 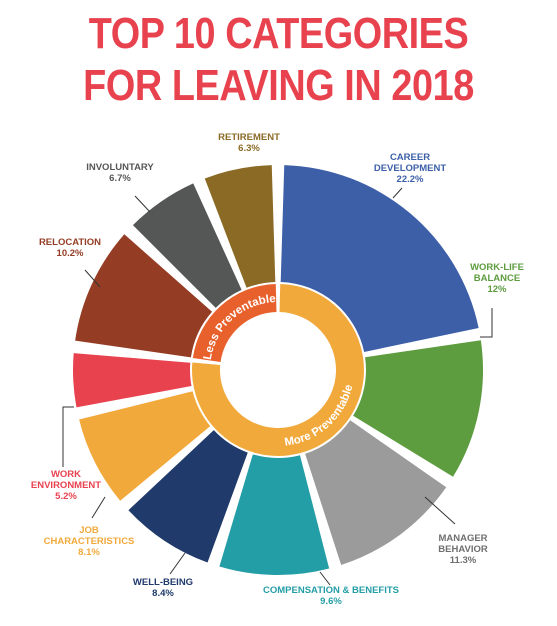 What do you see at coordinates (410, 157) in the screenshot?
I see `label-name-line: CAREER` at bounding box center [410, 157].